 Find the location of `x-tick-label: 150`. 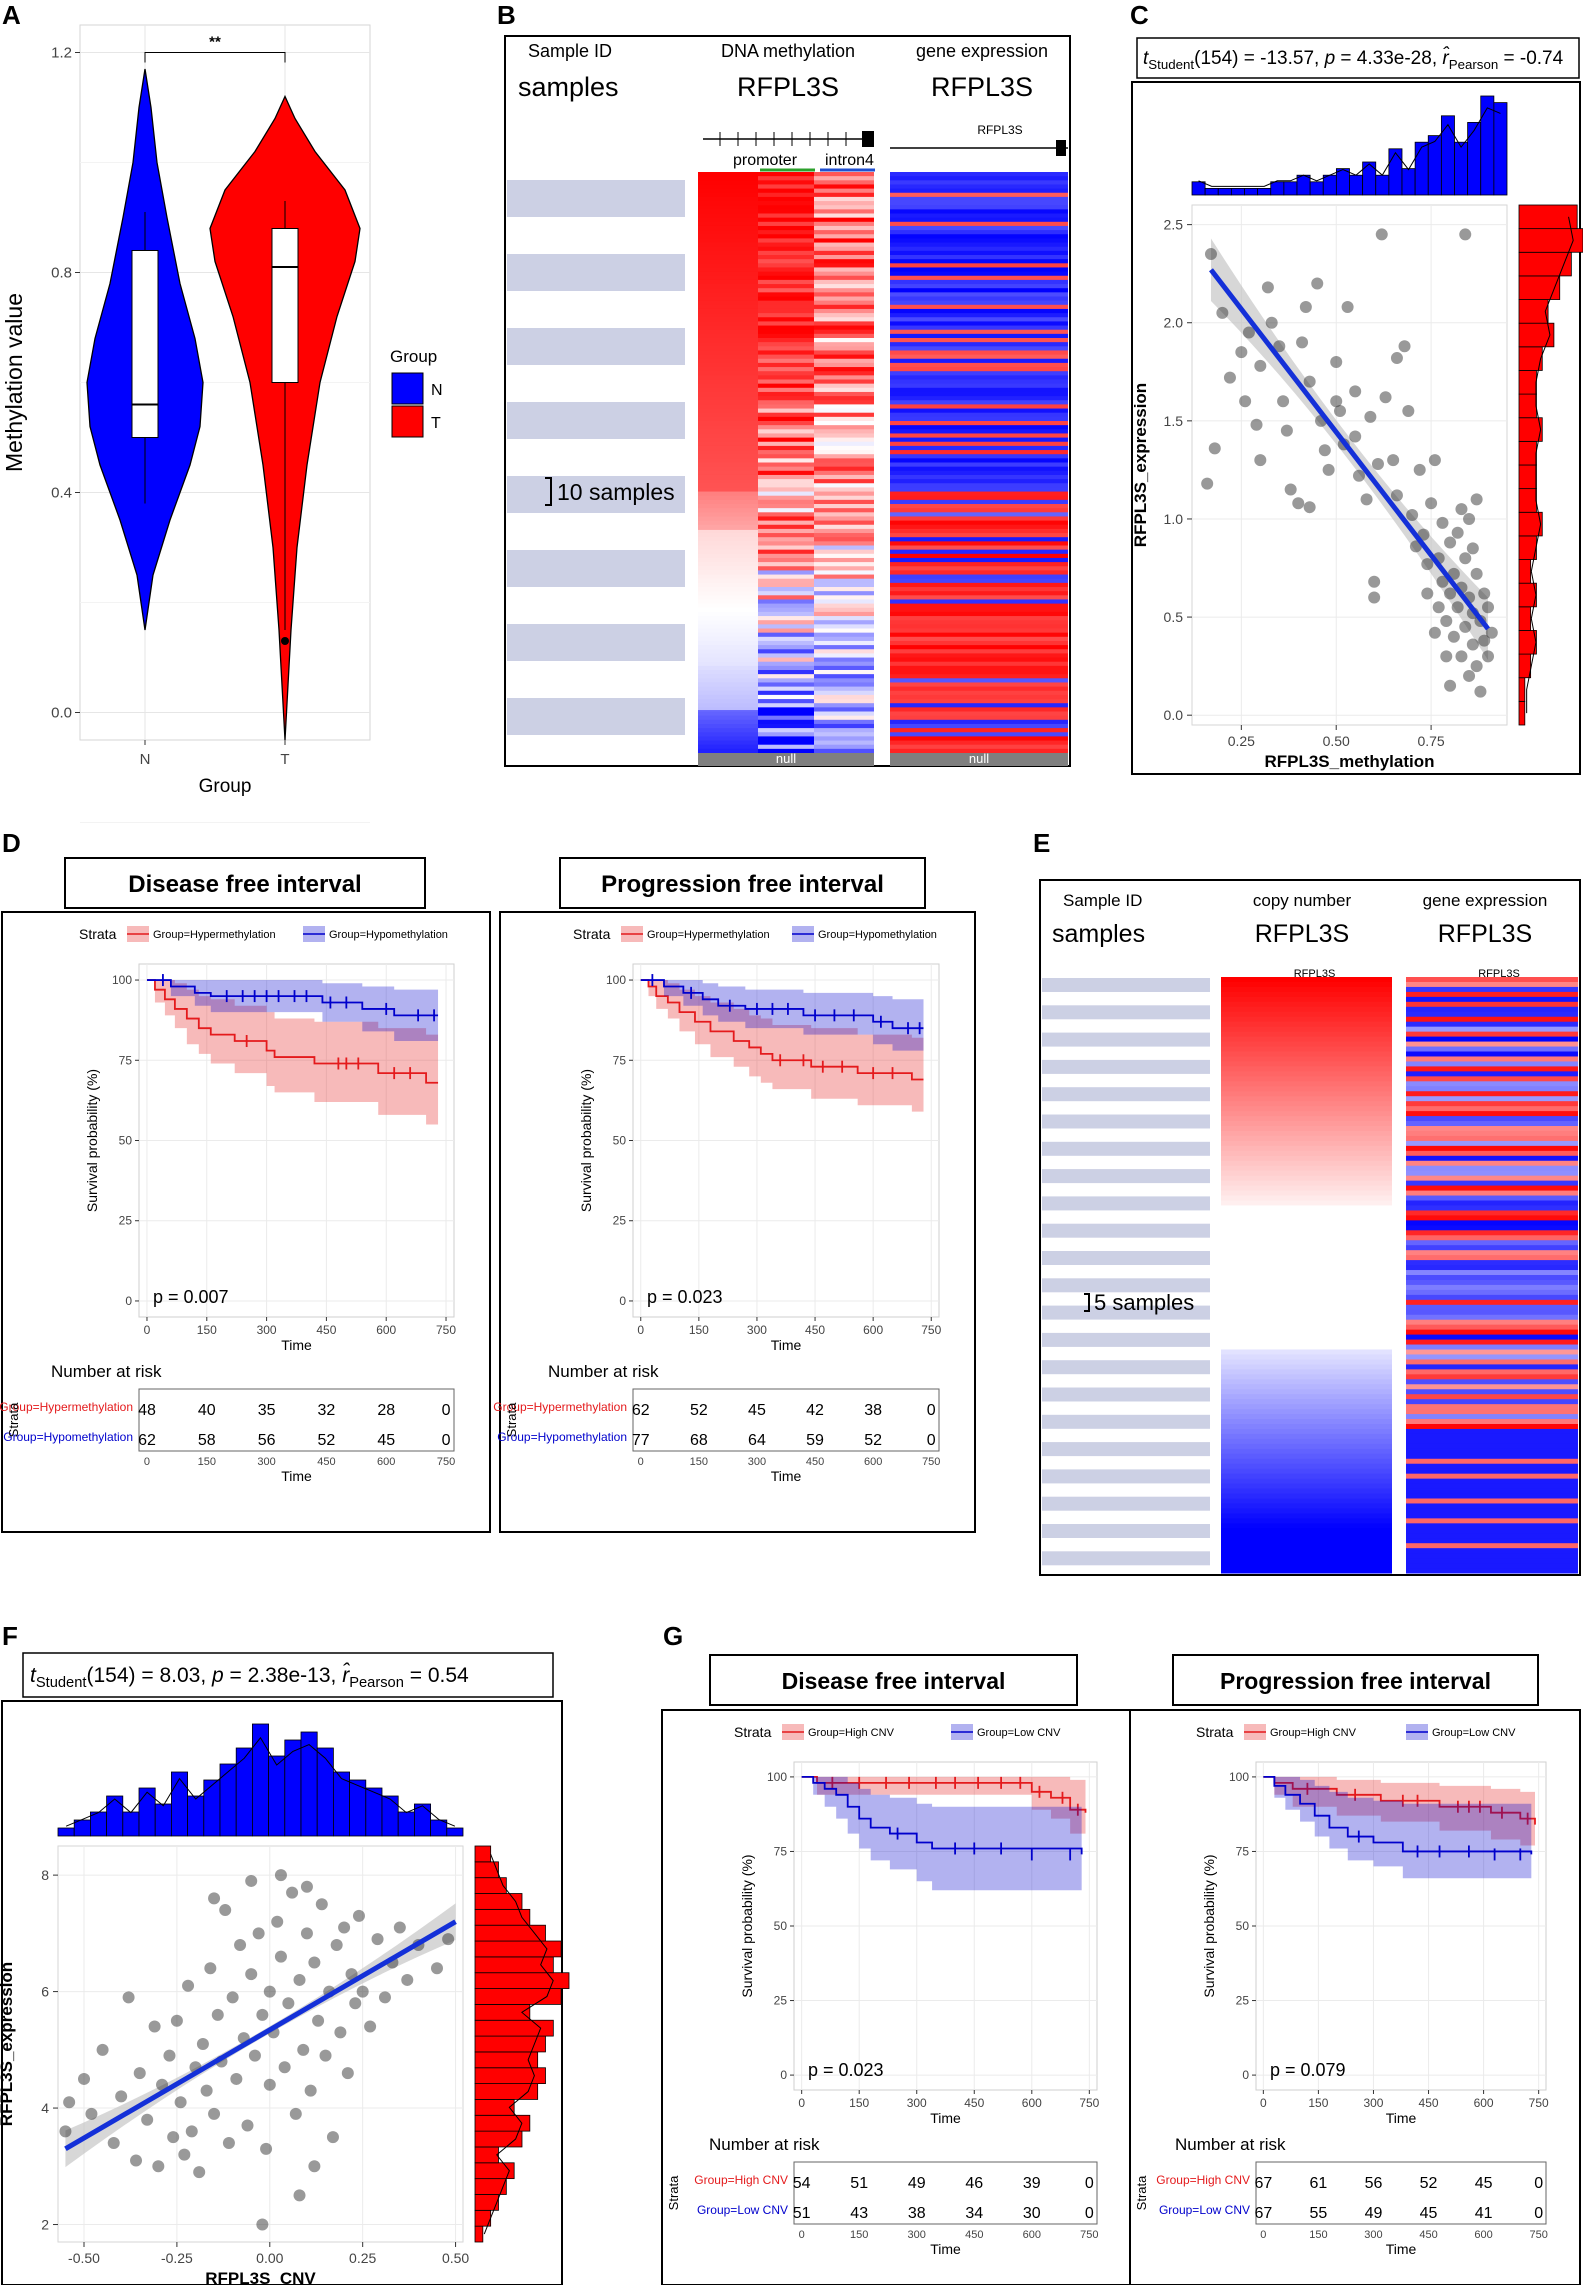

x-tick-label: 150 is located at coordinates (699, 1330).